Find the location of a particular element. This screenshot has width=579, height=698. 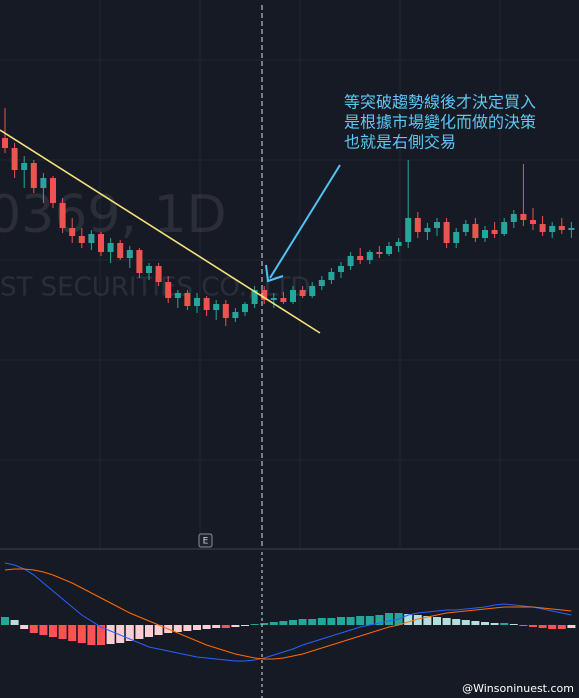

event-marker-label: E is located at coordinates (206, 542).